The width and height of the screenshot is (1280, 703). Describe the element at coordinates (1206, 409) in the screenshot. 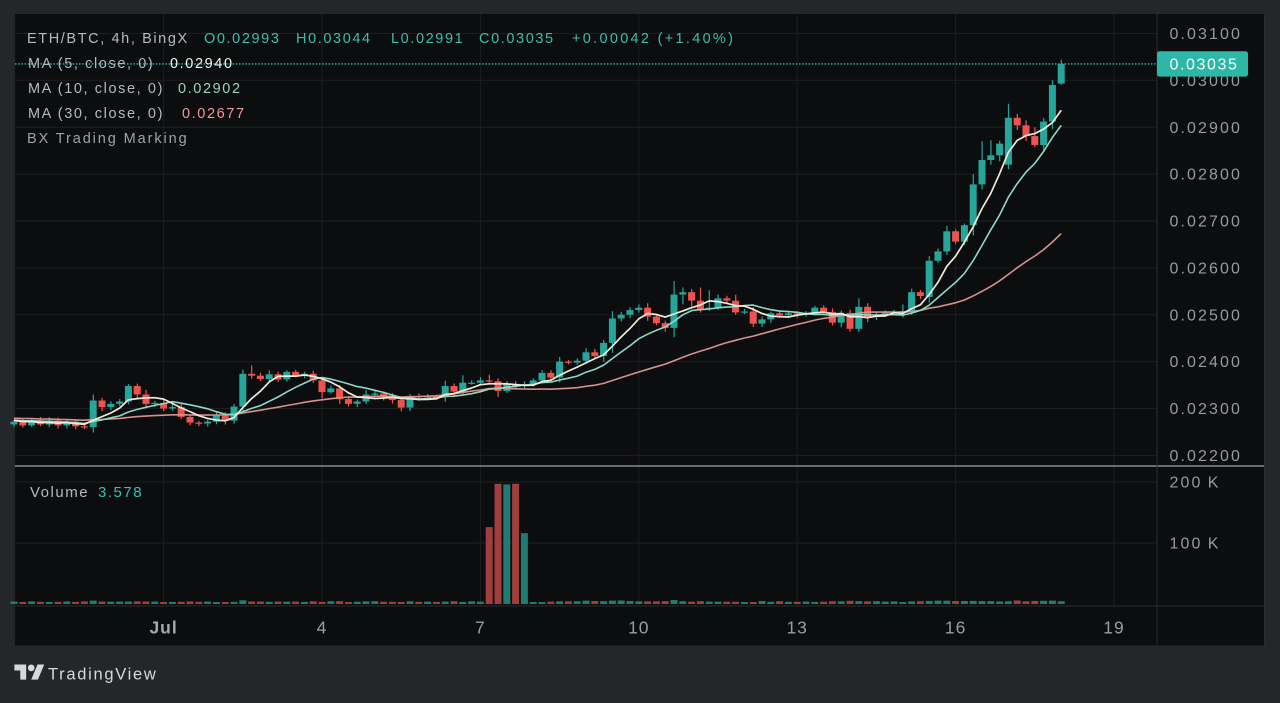

I see `svg-text: 0.02300` at that location.